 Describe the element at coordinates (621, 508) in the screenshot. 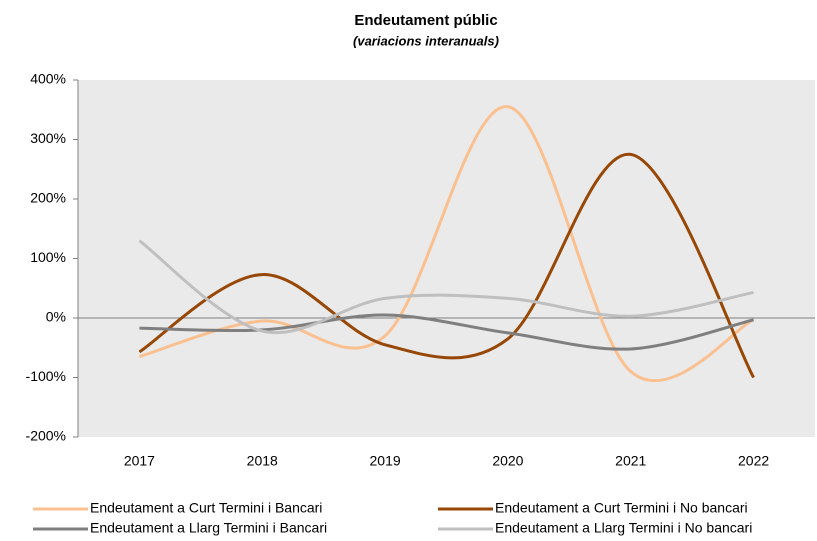

I see `legend-label: Endeutament a Curt Termini i No bancari` at that location.